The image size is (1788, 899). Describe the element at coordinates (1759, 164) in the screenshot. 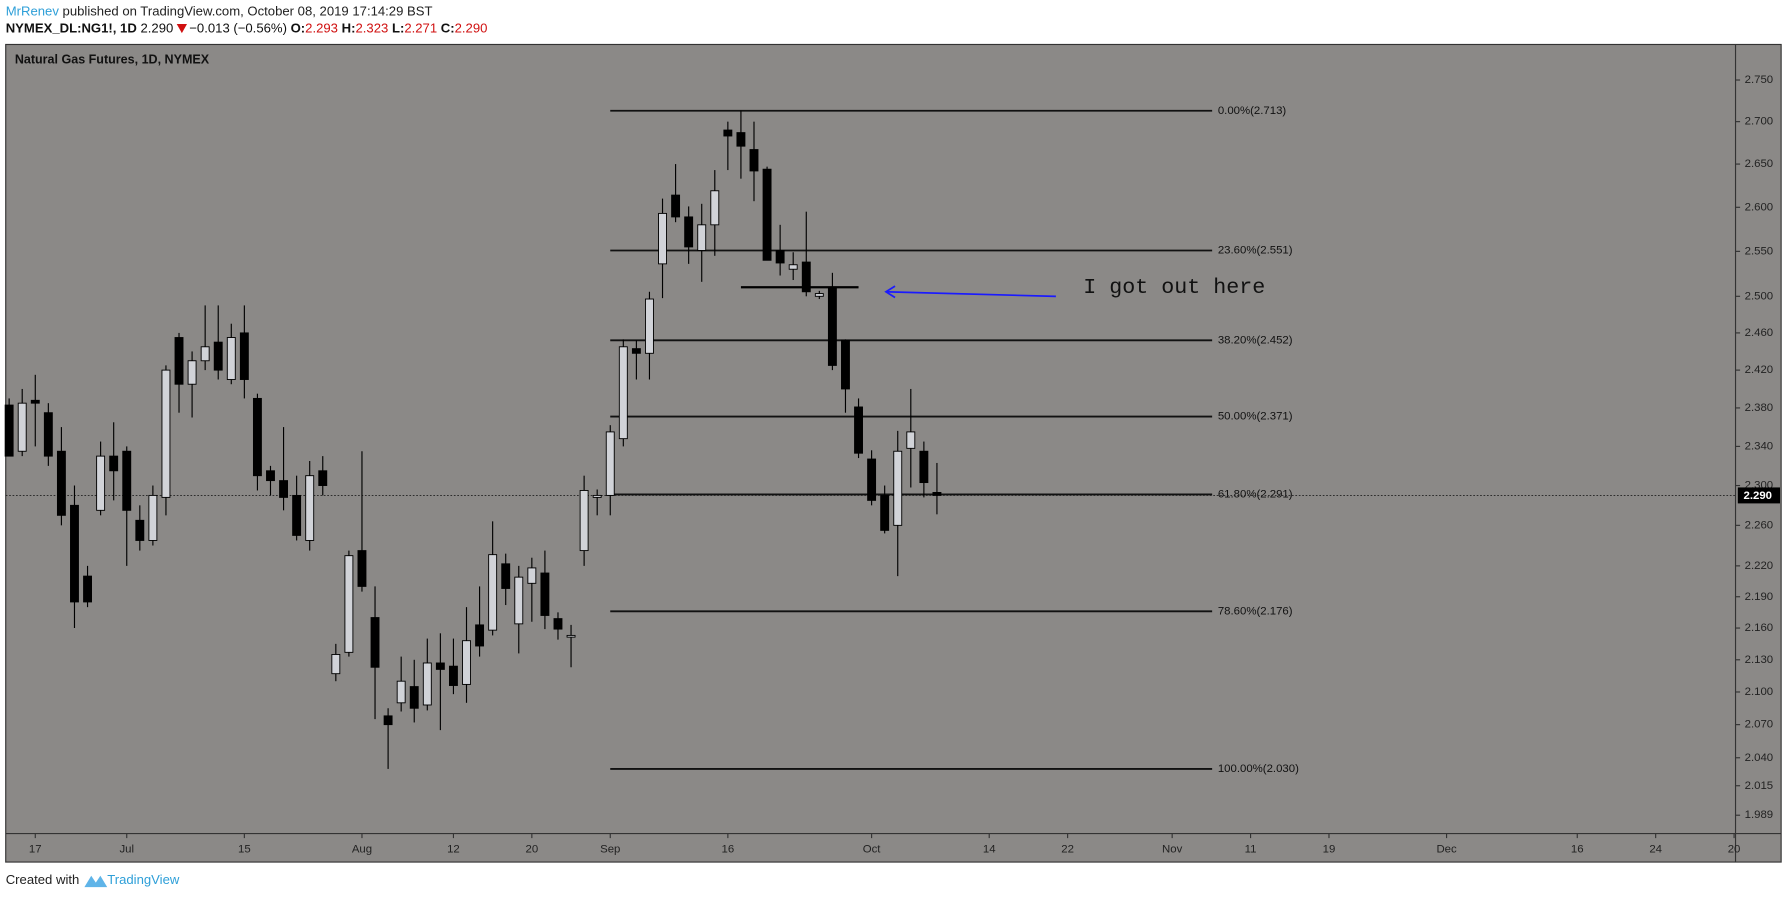

I see `y-tick-label: 2.650` at that location.